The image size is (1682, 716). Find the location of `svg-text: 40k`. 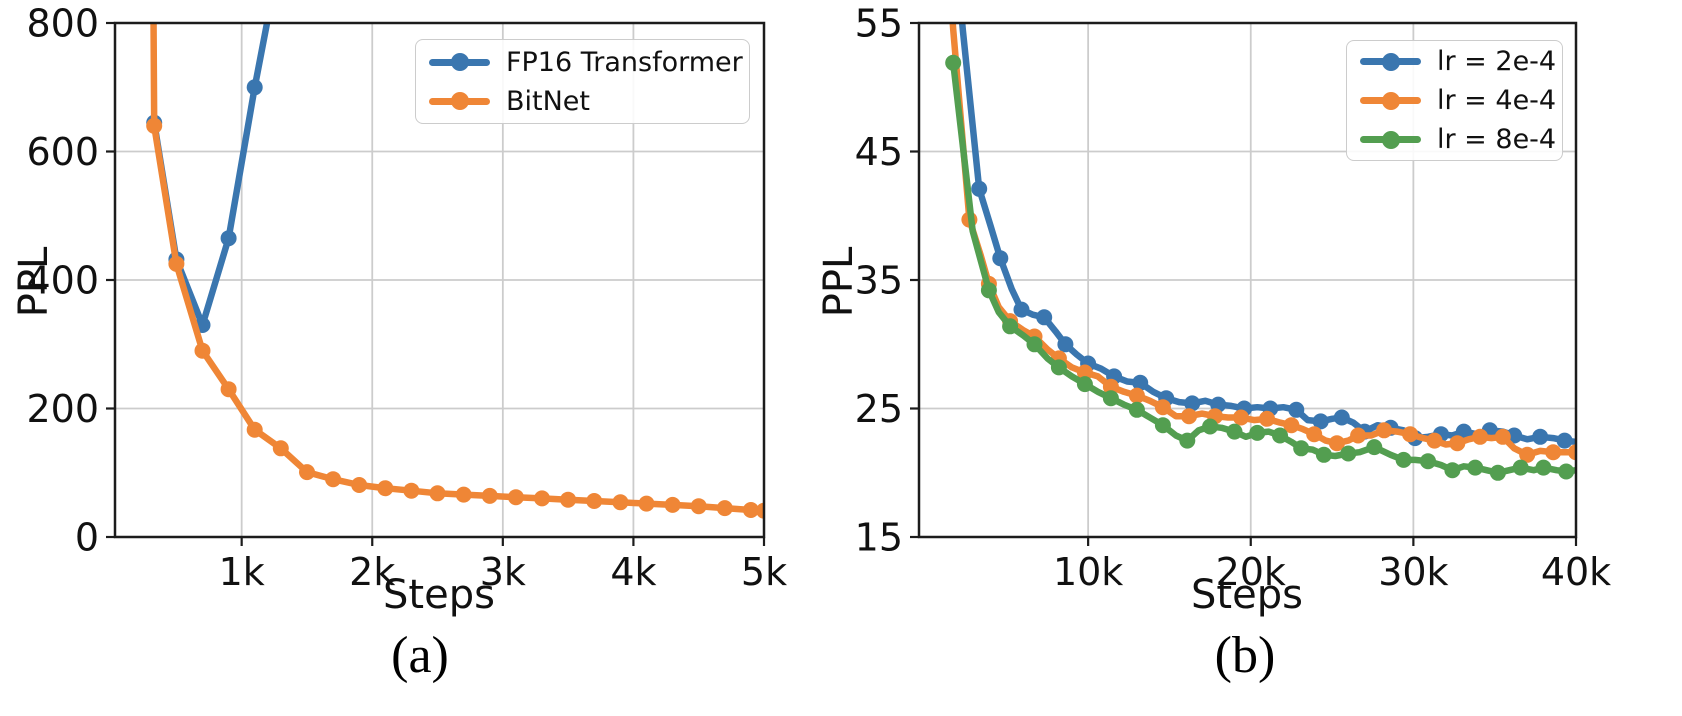

svg-text: 40k is located at coordinates (1576, 572).